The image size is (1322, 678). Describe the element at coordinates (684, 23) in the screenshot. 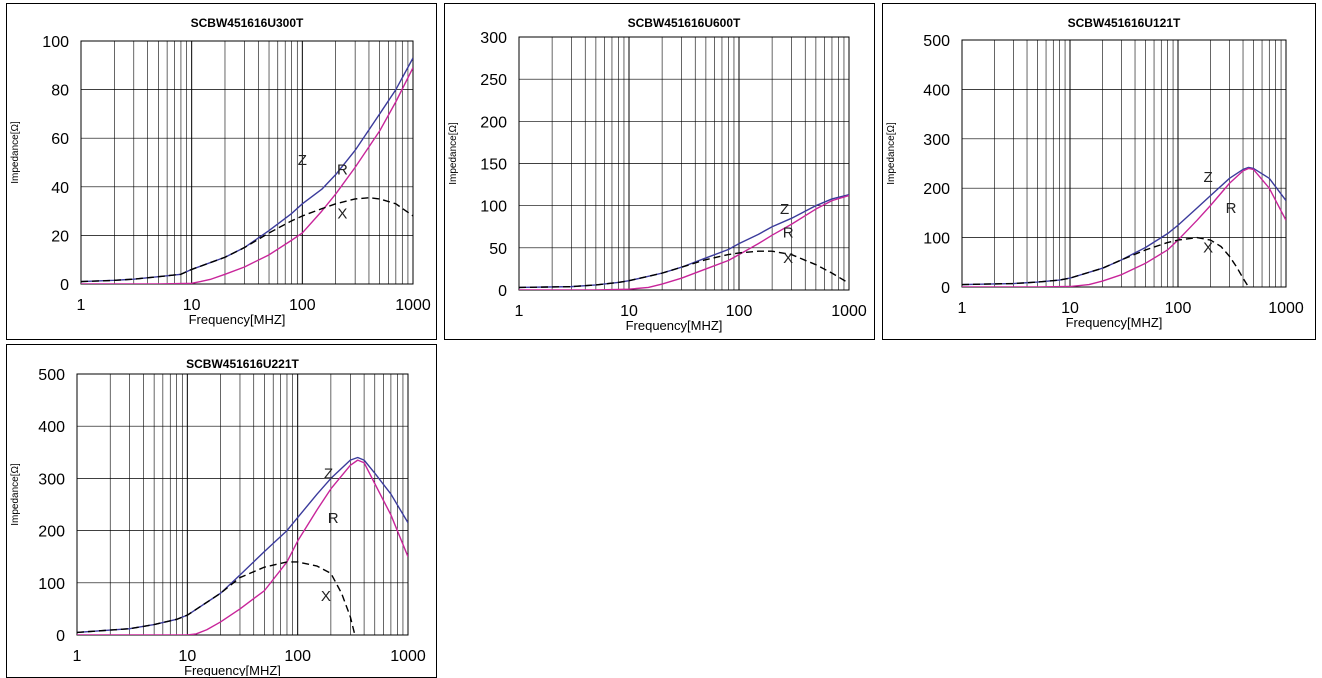

I see `chart-title: SCBW451616U600T` at that location.